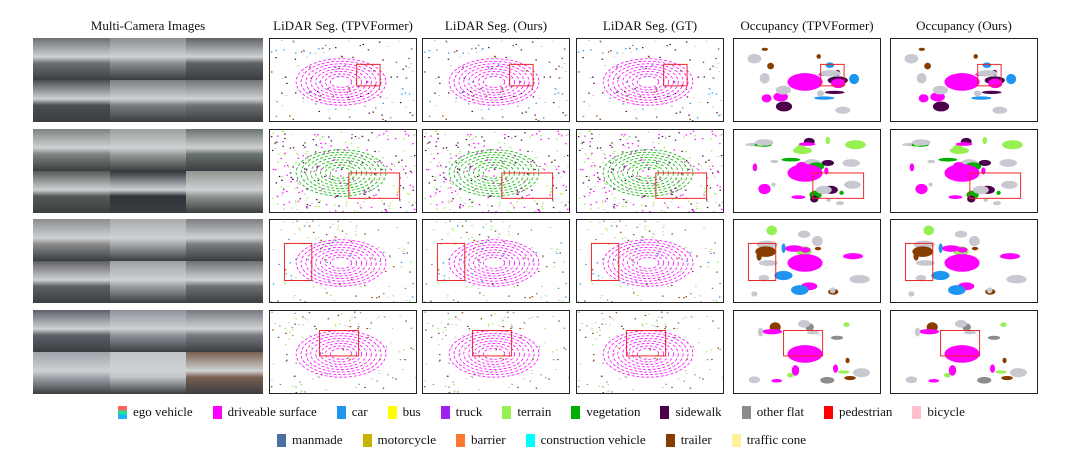  Describe the element at coordinates (650, 171) in the screenshot. I see `lidar-seg-panel` at that location.